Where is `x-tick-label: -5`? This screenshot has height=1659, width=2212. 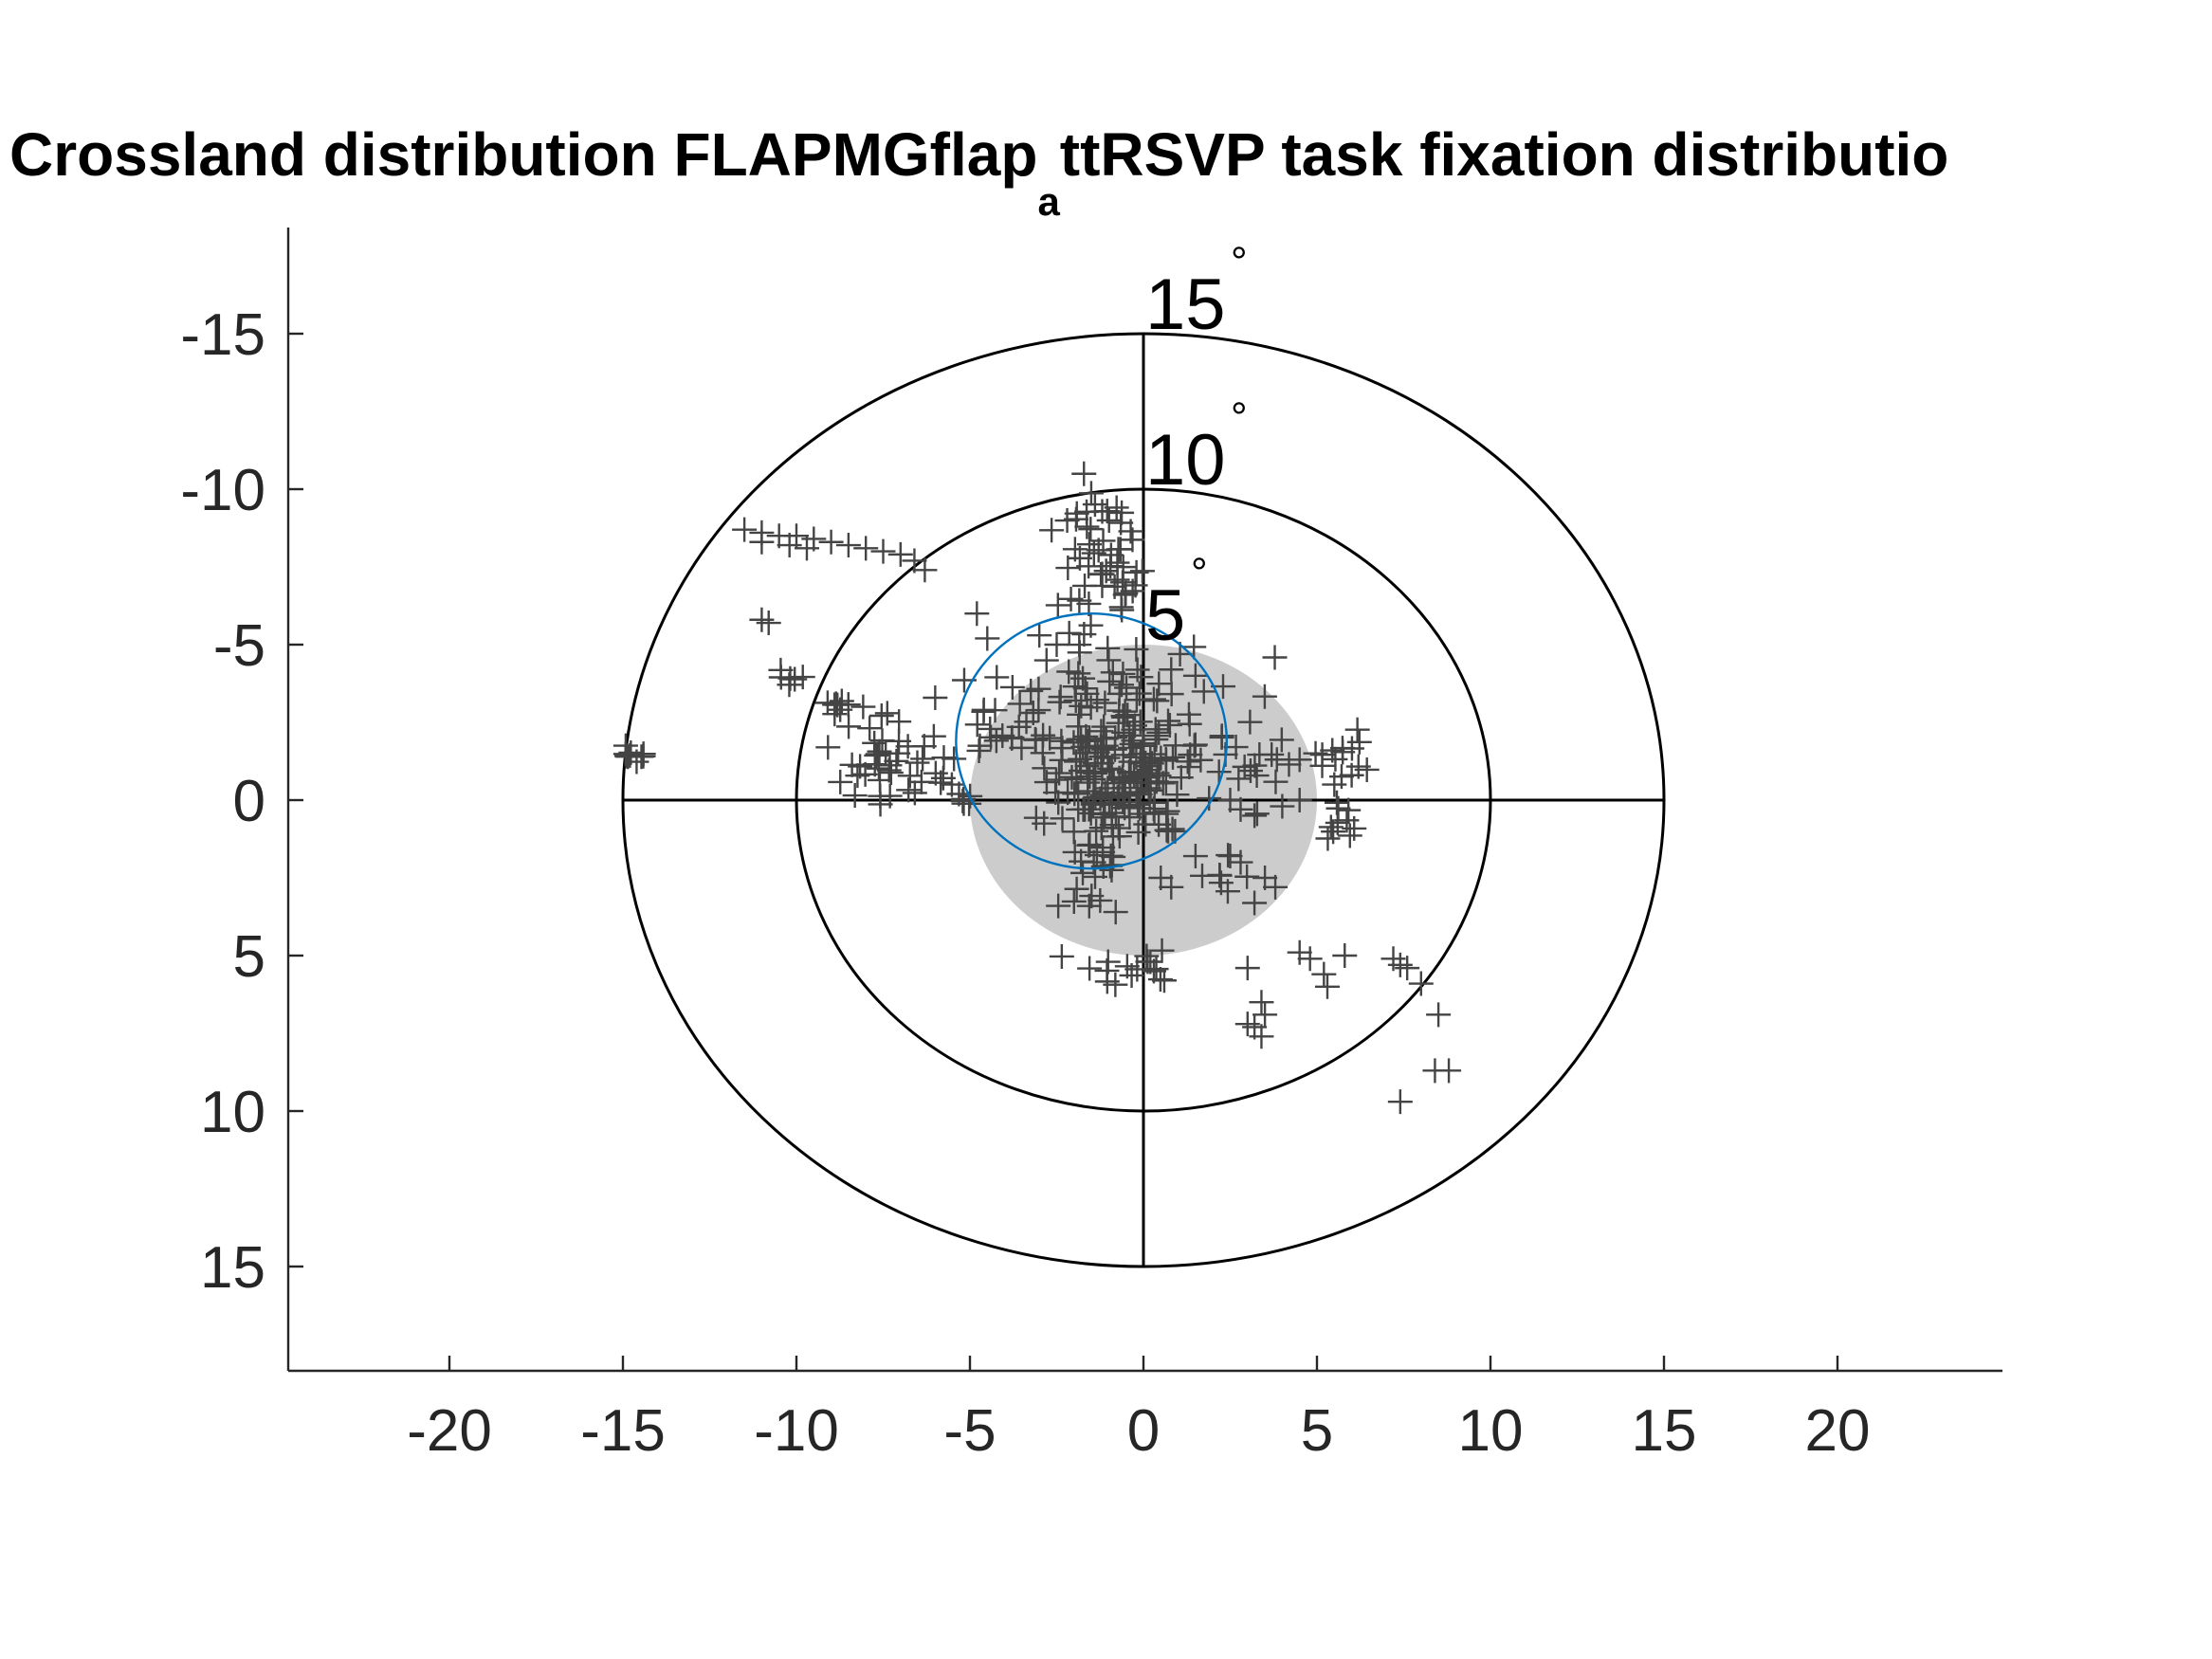 x-tick-label: -5 is located at coordinates (969, 1431).